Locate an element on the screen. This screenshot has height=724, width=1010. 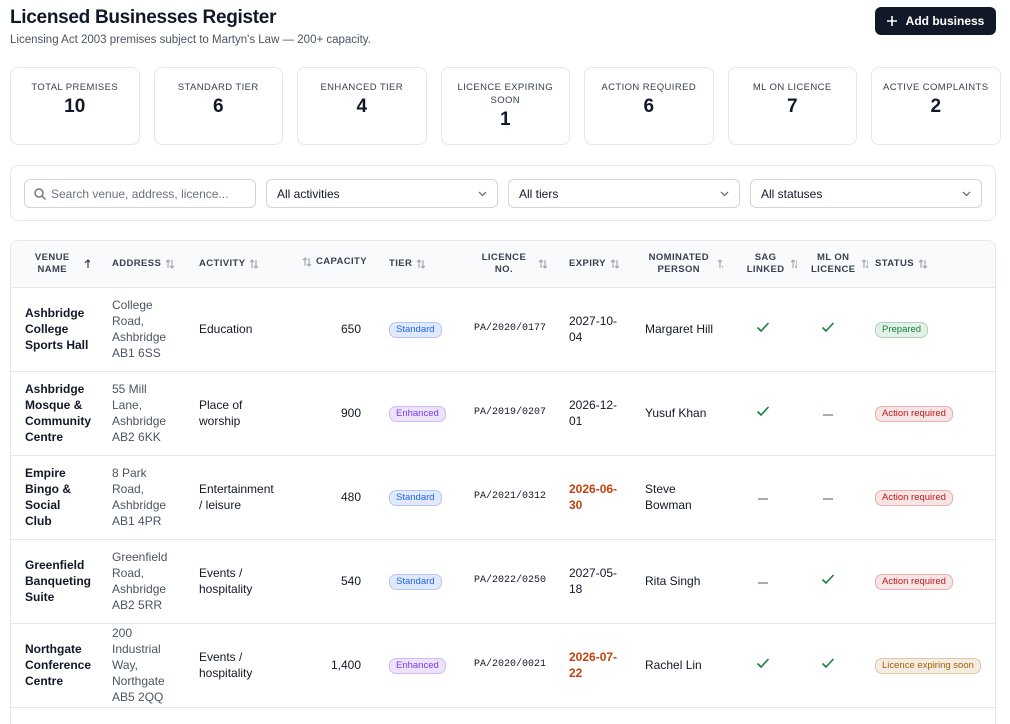
nominated-person: Margaret Hill is located at coordinates (681, 329).